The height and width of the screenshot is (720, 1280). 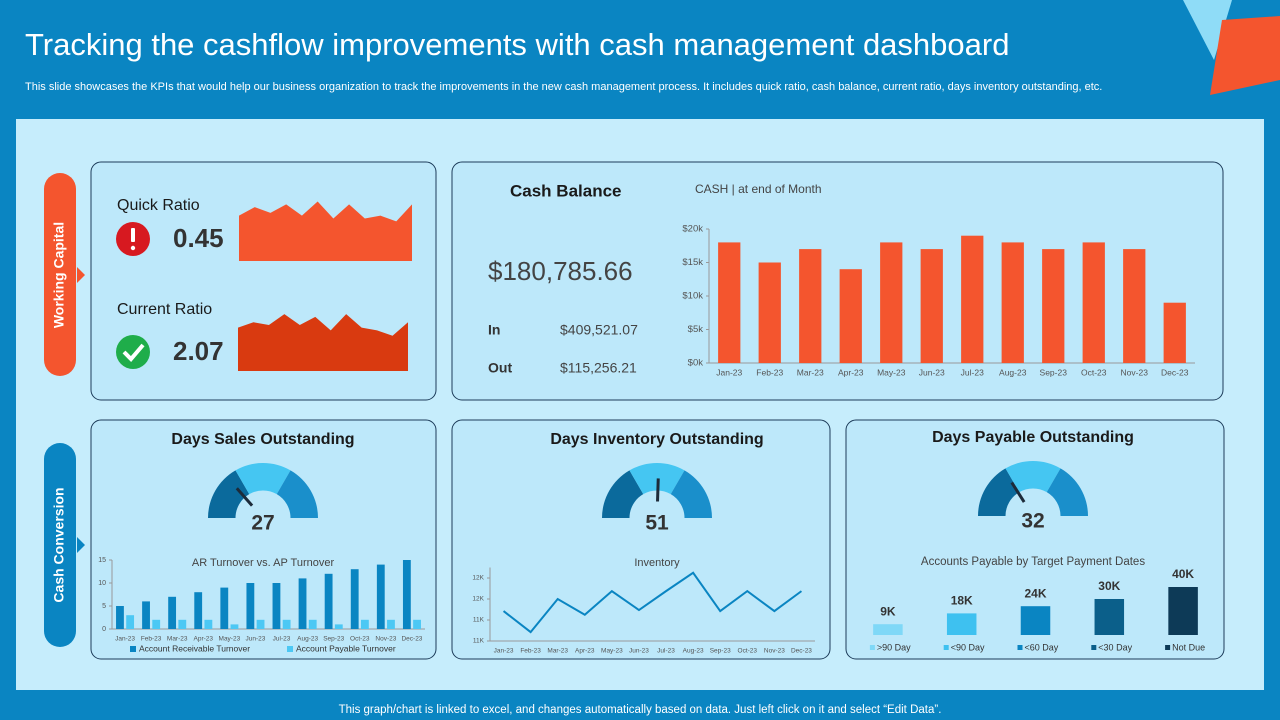 I want to click on legend-label: Account Receivable Turnover, so click(x=194, y=648).